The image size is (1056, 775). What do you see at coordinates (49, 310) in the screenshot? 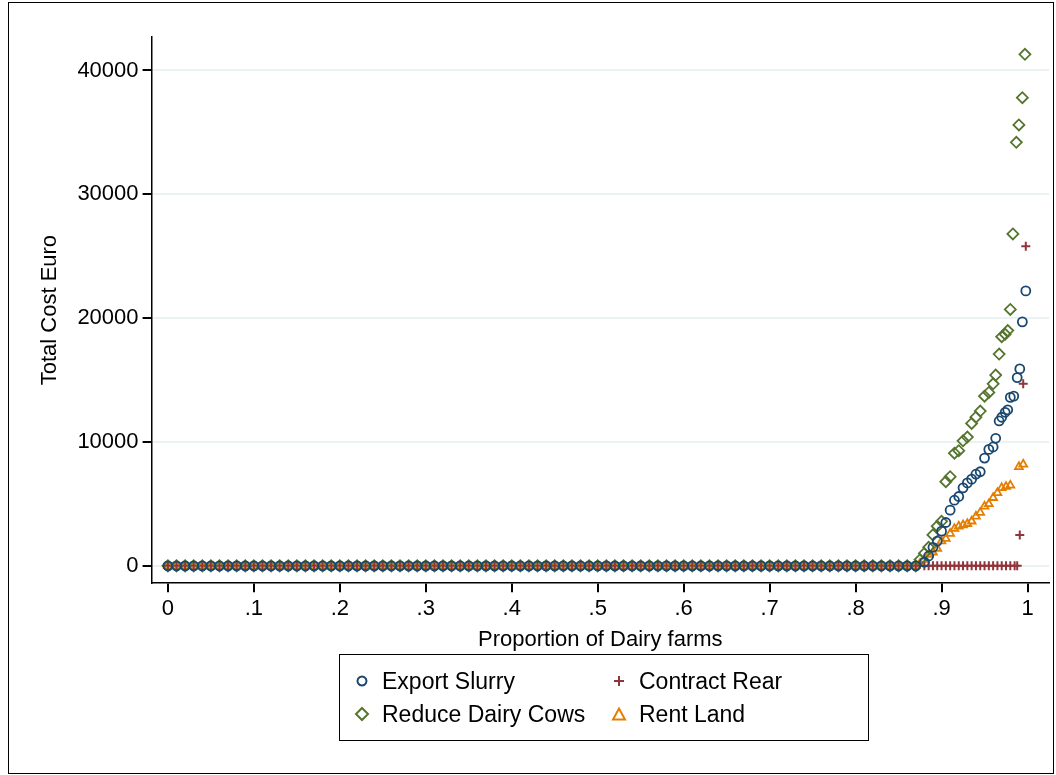
I see `y-axis-title: Total Cost Euro` at bounding box center [49, 310].